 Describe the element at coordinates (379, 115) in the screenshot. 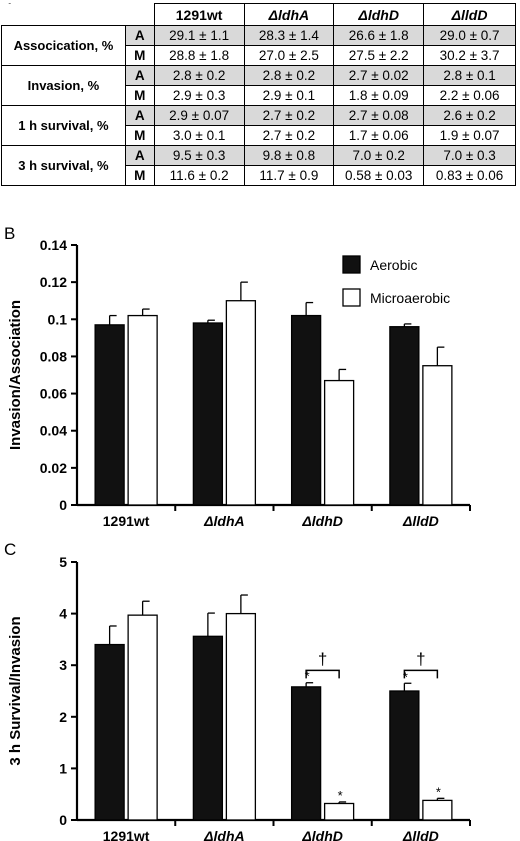

I see `table-cell: 2.7 ± 0.08` at that location.